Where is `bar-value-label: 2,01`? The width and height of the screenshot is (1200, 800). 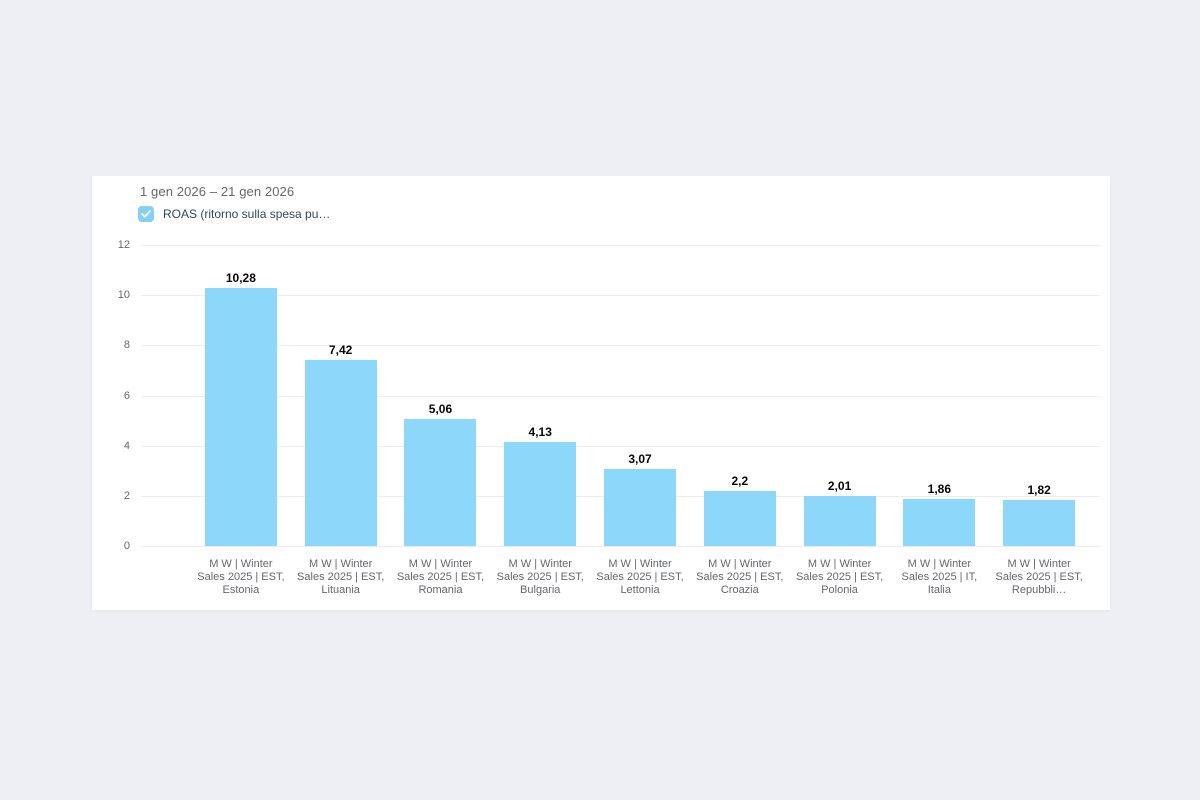 bar-value-label: 2,01 is located at coordinates (839, 485).